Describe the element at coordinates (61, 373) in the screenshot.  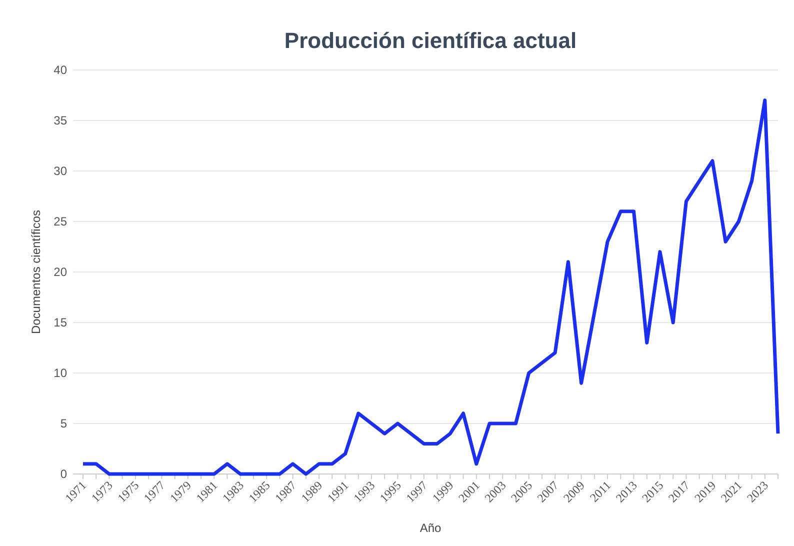
I see `y-tick-label: 10` at that location.